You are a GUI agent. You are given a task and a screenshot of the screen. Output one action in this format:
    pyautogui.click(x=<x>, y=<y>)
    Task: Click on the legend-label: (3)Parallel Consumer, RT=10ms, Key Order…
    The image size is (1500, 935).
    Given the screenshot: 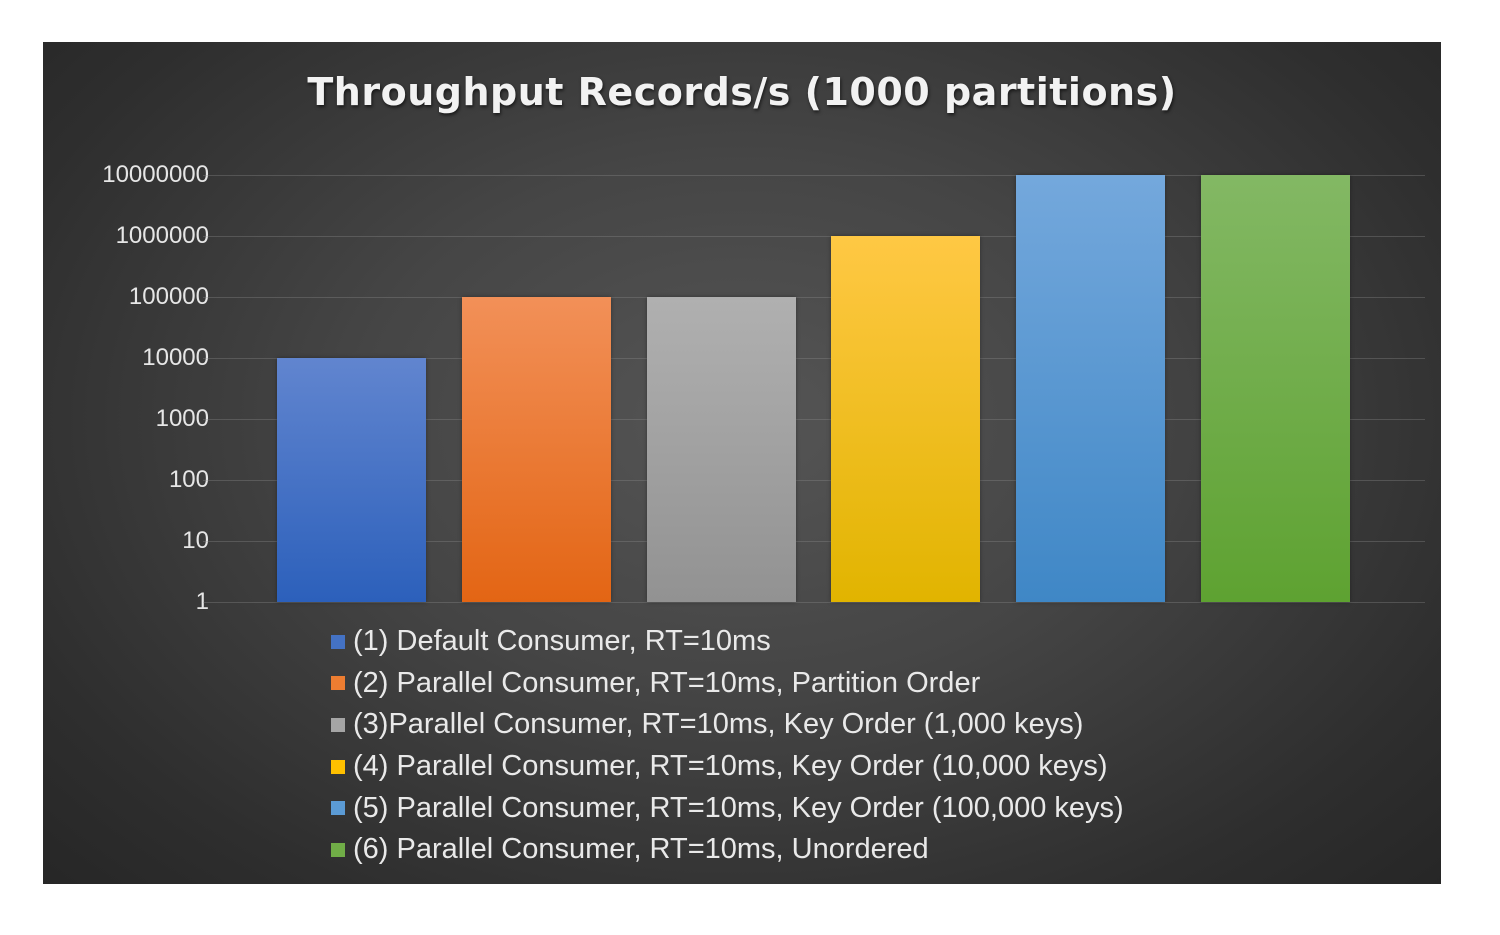 What is the action you would take?
    pyautogui.click(x=718, y=724)
    